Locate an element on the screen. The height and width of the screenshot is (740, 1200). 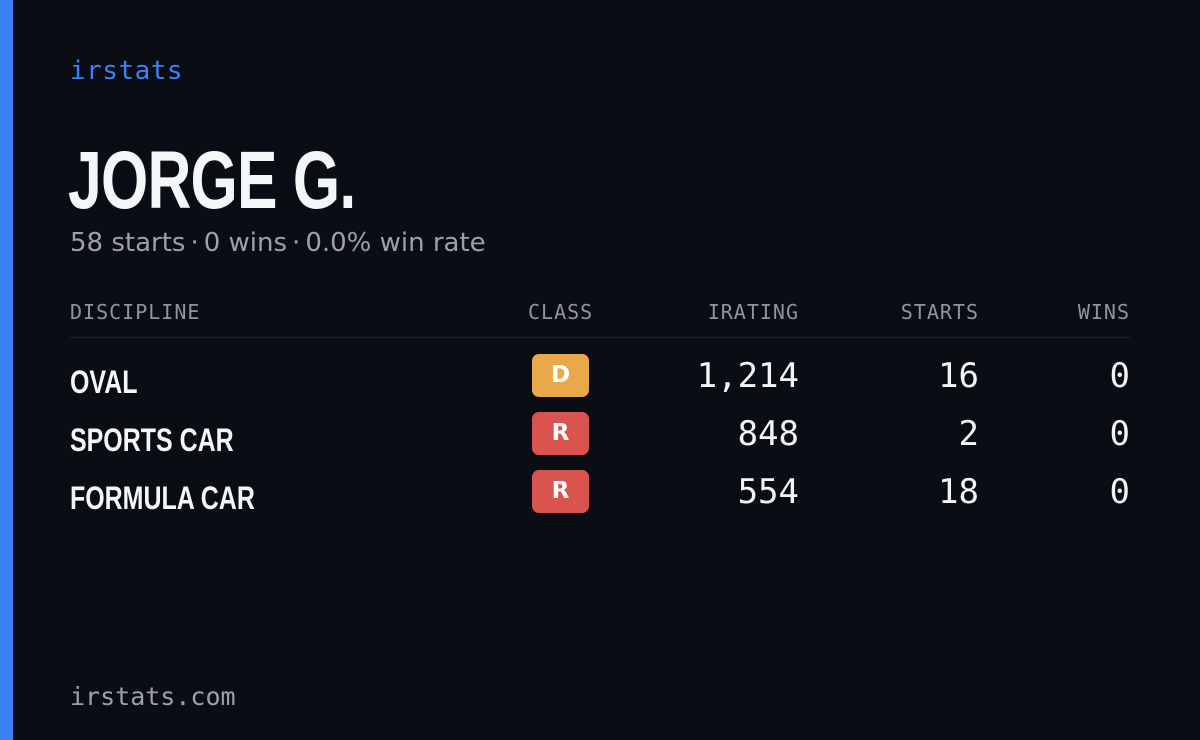
driver-name: JORGE G. is located at coordinates (212, 180).